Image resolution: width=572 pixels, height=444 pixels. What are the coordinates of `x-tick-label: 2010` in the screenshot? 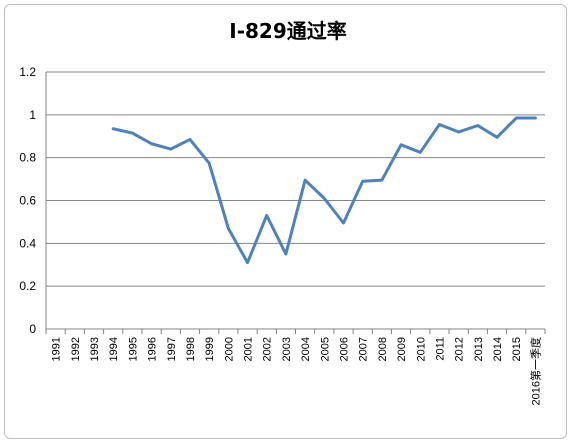 It's located at (421, 349).